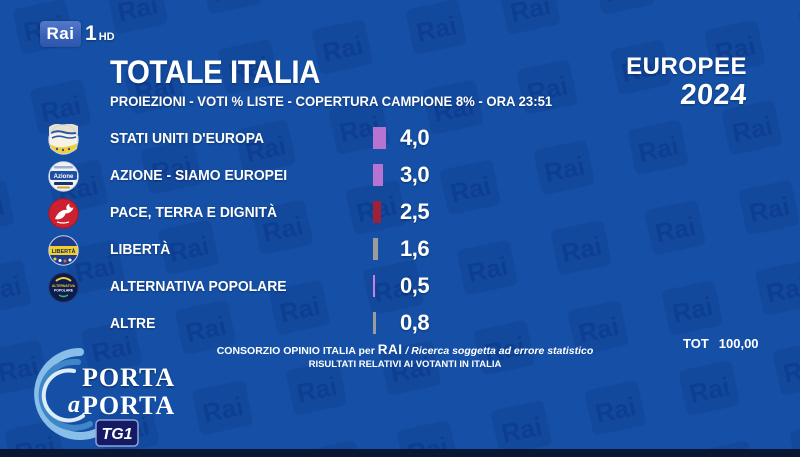 Image resolution: width=800 pixels, height=457 pixels. Describe the element at coordinates (60, 34) in the screenshot. I see `rai-logo: Rai` at that location.